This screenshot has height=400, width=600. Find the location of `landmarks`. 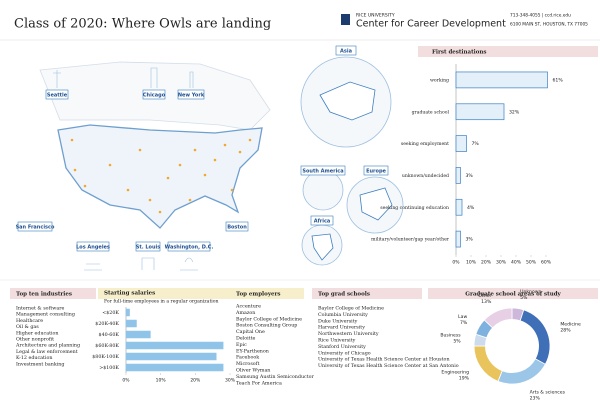

landmarks is located at coordinates (125, 169).